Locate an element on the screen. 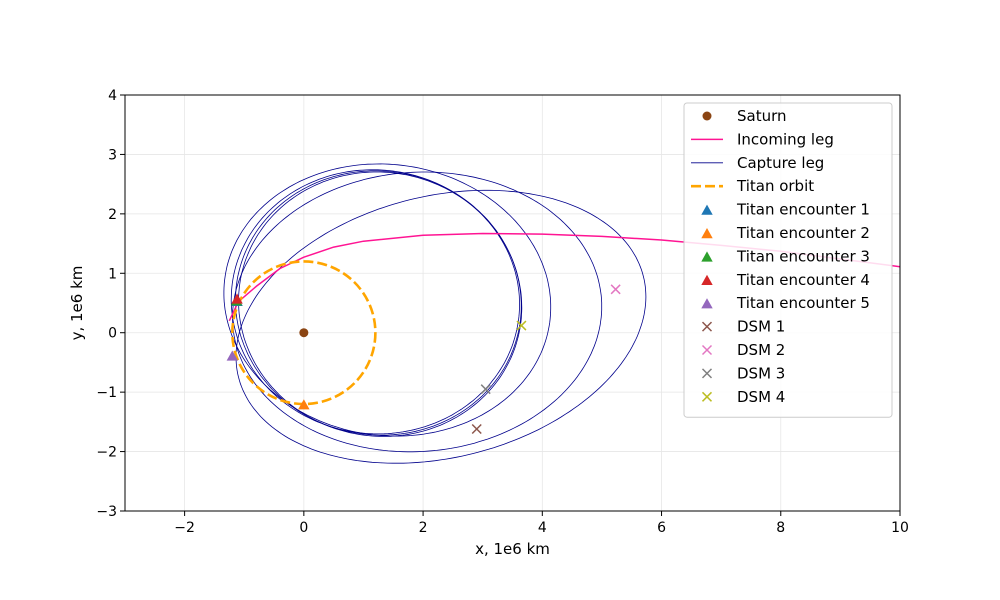 The height and width of the screenshot is (600, 1000). legend-label: Capture leg is located at coordinates (780, 163).